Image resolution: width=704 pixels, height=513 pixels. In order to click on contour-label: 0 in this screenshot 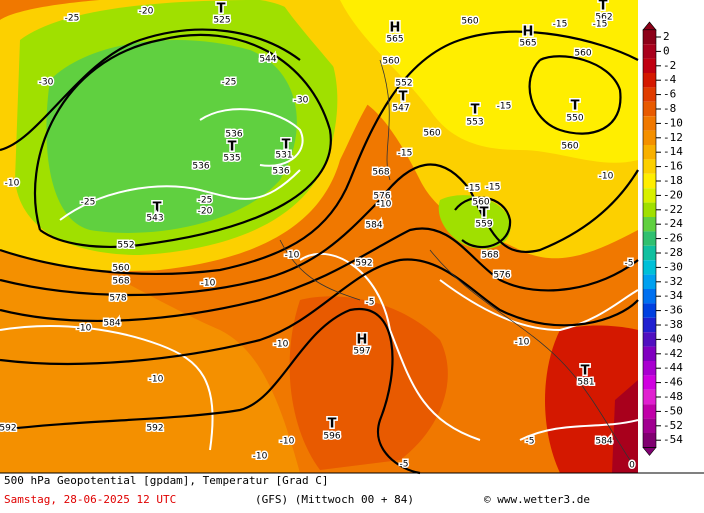, I will do `click(632, 466)`.